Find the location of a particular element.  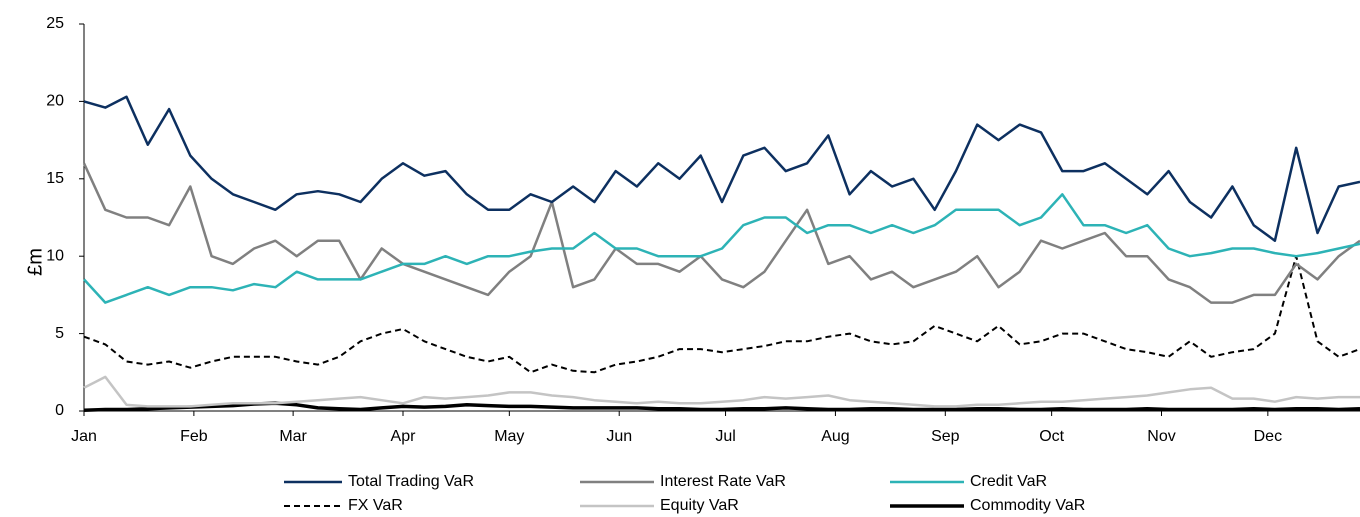

x-tick-label: Oct is located at coordinates (1051, 436).